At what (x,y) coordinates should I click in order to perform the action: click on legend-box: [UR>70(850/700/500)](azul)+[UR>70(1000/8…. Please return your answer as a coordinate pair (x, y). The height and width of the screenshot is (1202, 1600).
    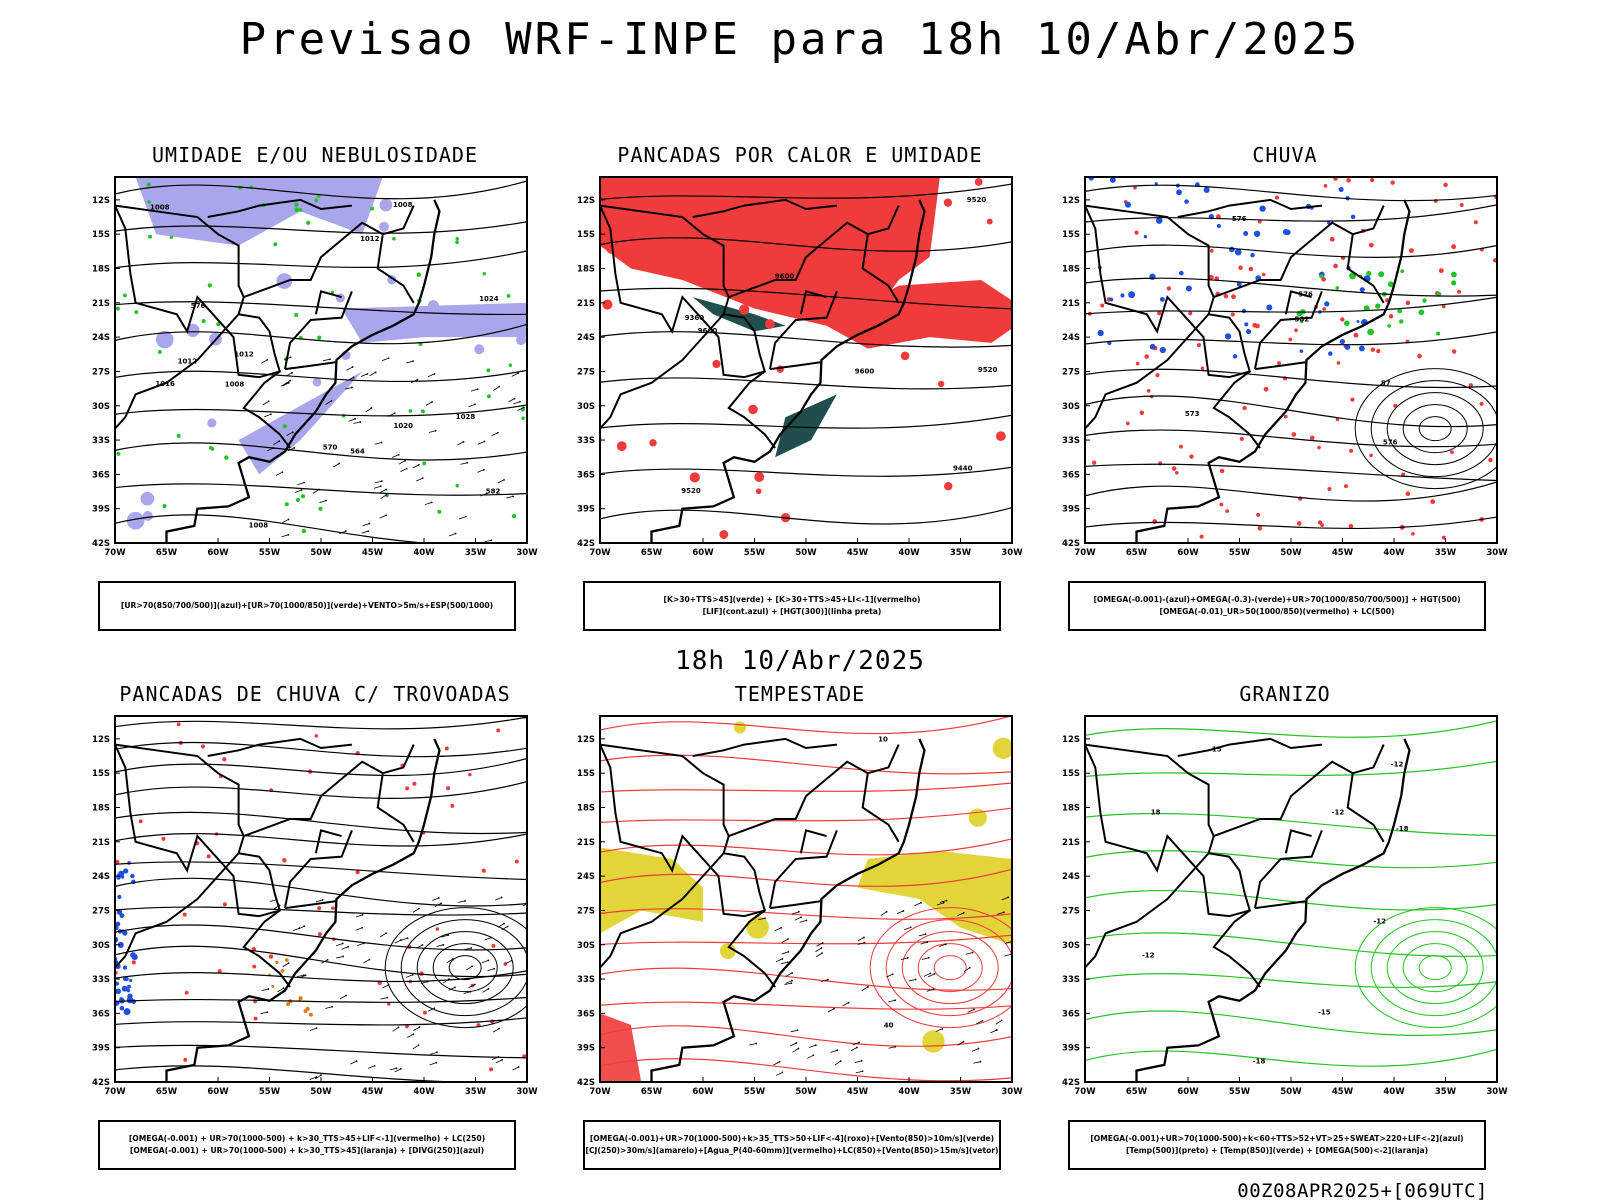
    Looking at the image, I should click on (307, 606).